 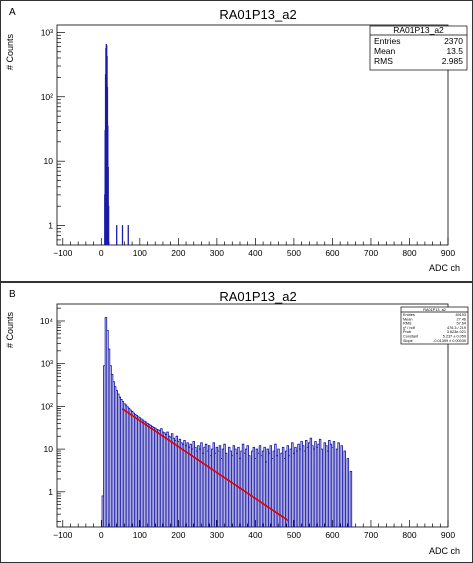 I want to click on stats-label: Slope, so click(x=408, y=341).